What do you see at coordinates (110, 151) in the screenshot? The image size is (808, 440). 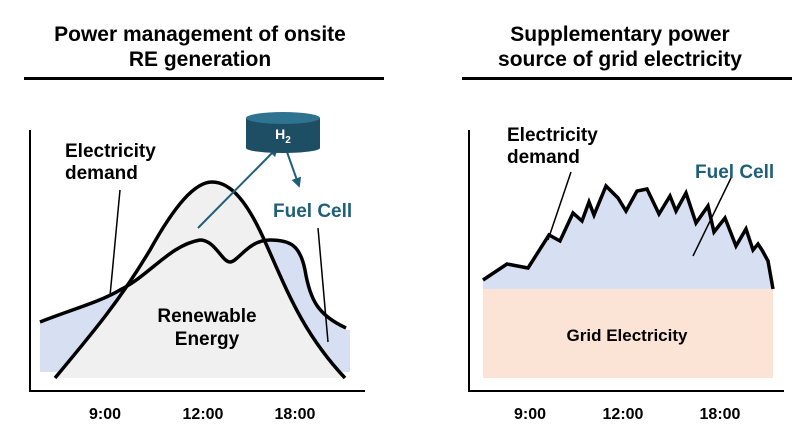 I see `left-demand-label-1: Electricity` at bounding box center [110, 151].